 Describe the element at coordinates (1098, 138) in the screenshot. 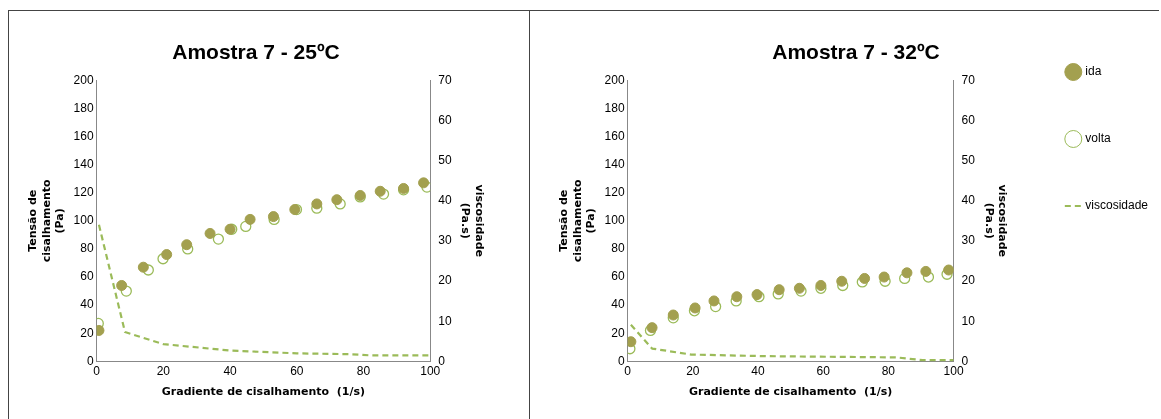

I see `legend-label: volta` at that location.